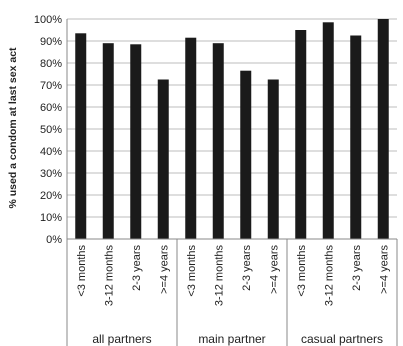 This screenshot has height=346, width=403. Describe the element at coordinates (48, 20) in the screenshot. I see `y-tick-label: 100%` at that location.